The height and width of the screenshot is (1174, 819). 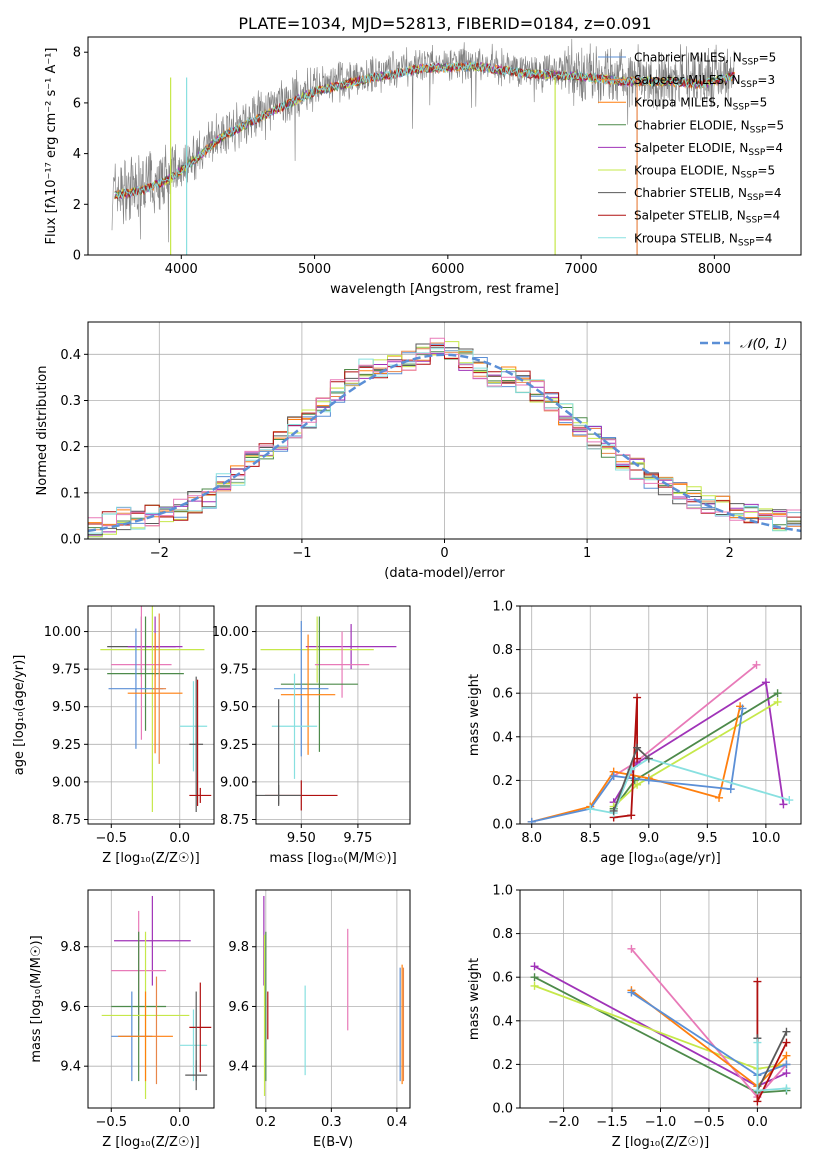 I want to click on y-tick-label: 9.50, so click(x=234, y=707).